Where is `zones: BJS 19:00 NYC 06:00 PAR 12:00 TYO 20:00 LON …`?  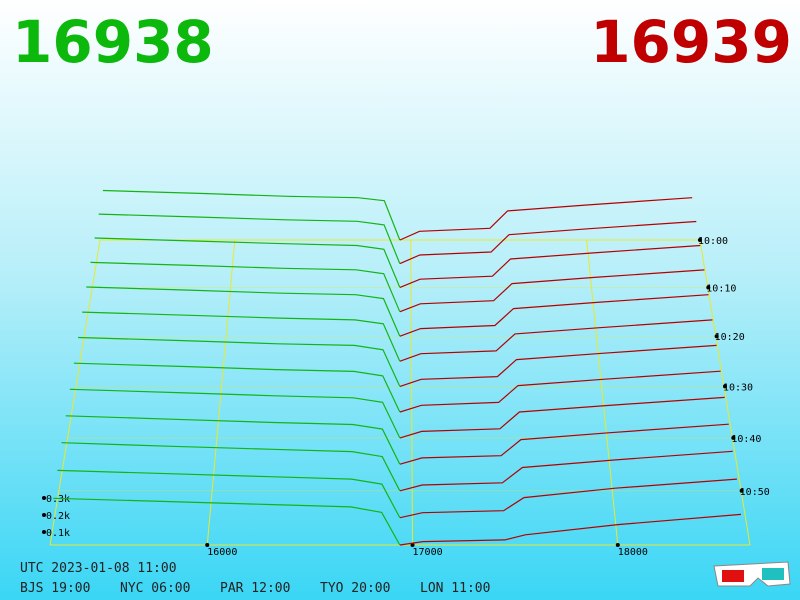
zones: BJS 19:00 NYC 06:00 PAR 12:00 TYO 20:00 LON … is located at coordinates (255, 588).